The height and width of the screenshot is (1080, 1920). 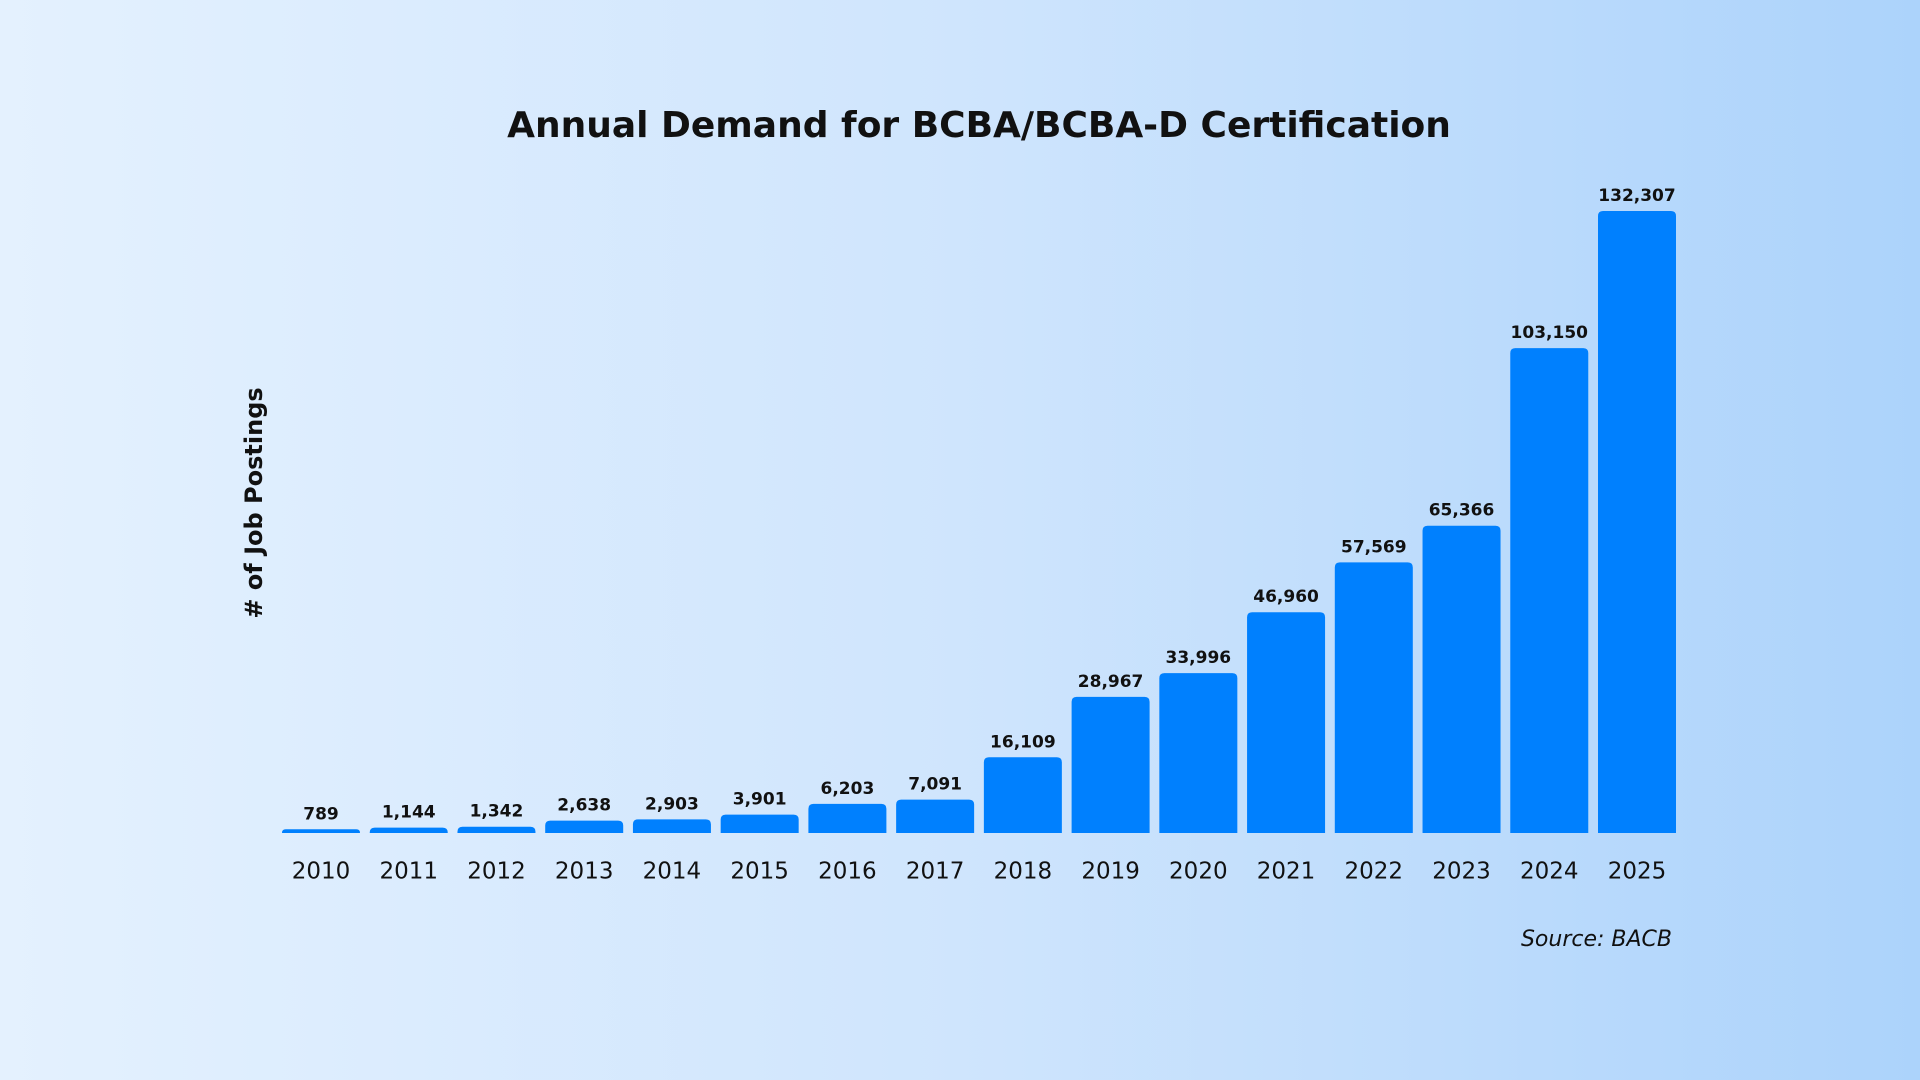 What do you see at coordinates (584, 806) in the screenshot?
I see `value-label: 2,638` at bounding box center [584, 806].